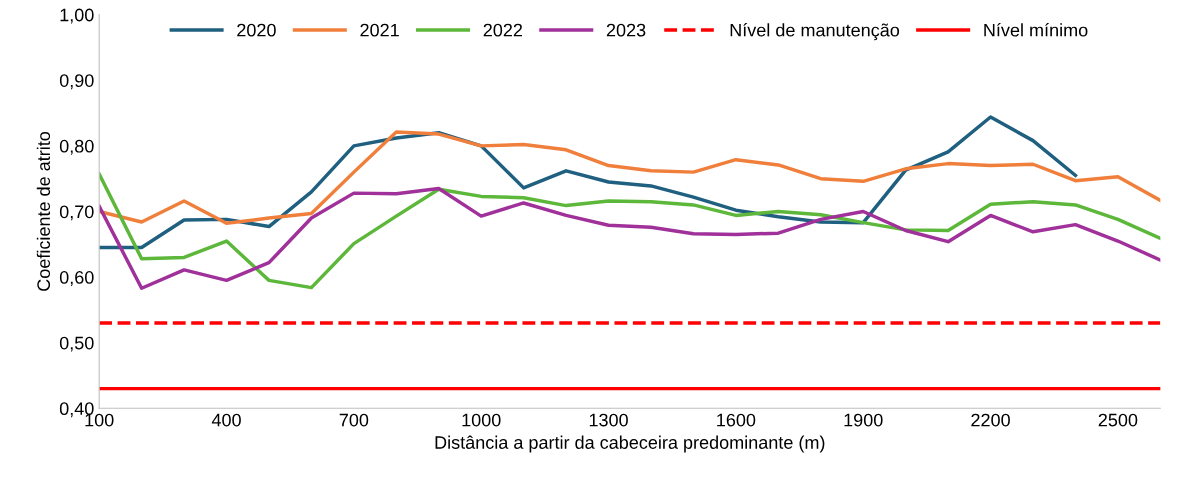  Describe the element at coordinates (76, 147) in the screenshot. I see `y-tick-label: 0,80` at that location.